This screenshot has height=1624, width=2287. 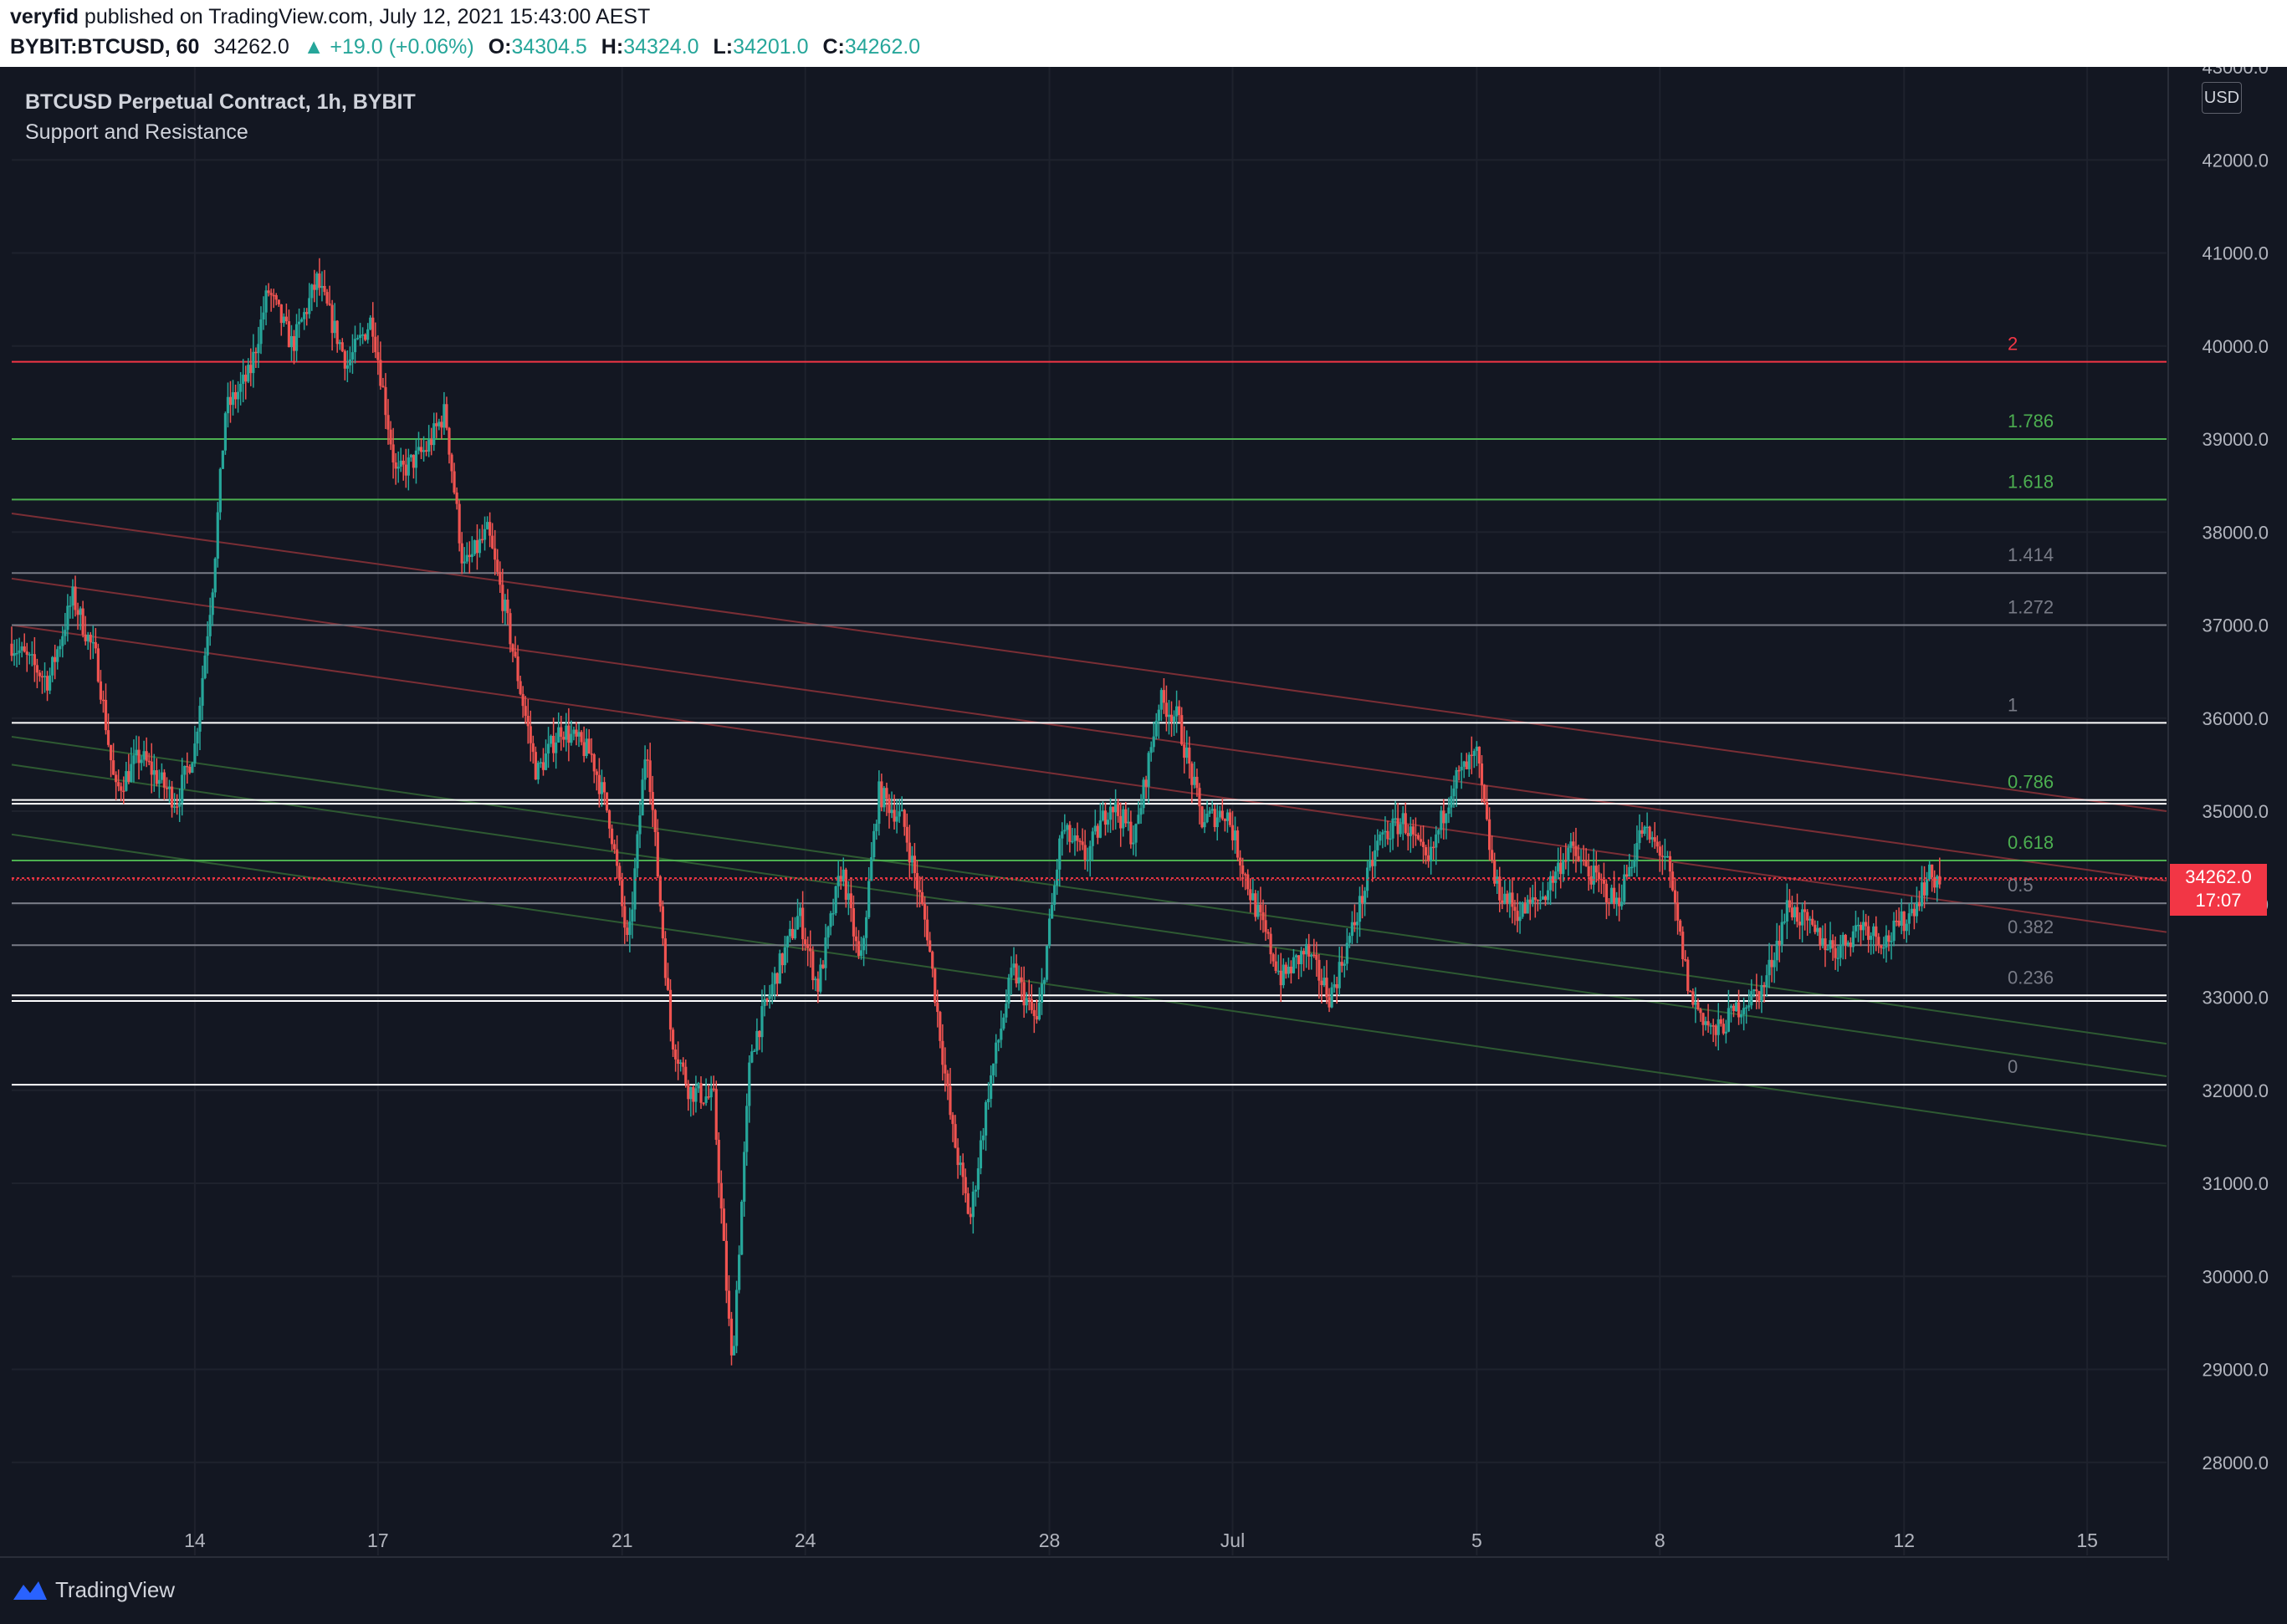 What do you see at coordinates (2235, 1276) in the screenshot?
I see `price-axis-tick: 30000.0` at bounding box center [2235, 1276].